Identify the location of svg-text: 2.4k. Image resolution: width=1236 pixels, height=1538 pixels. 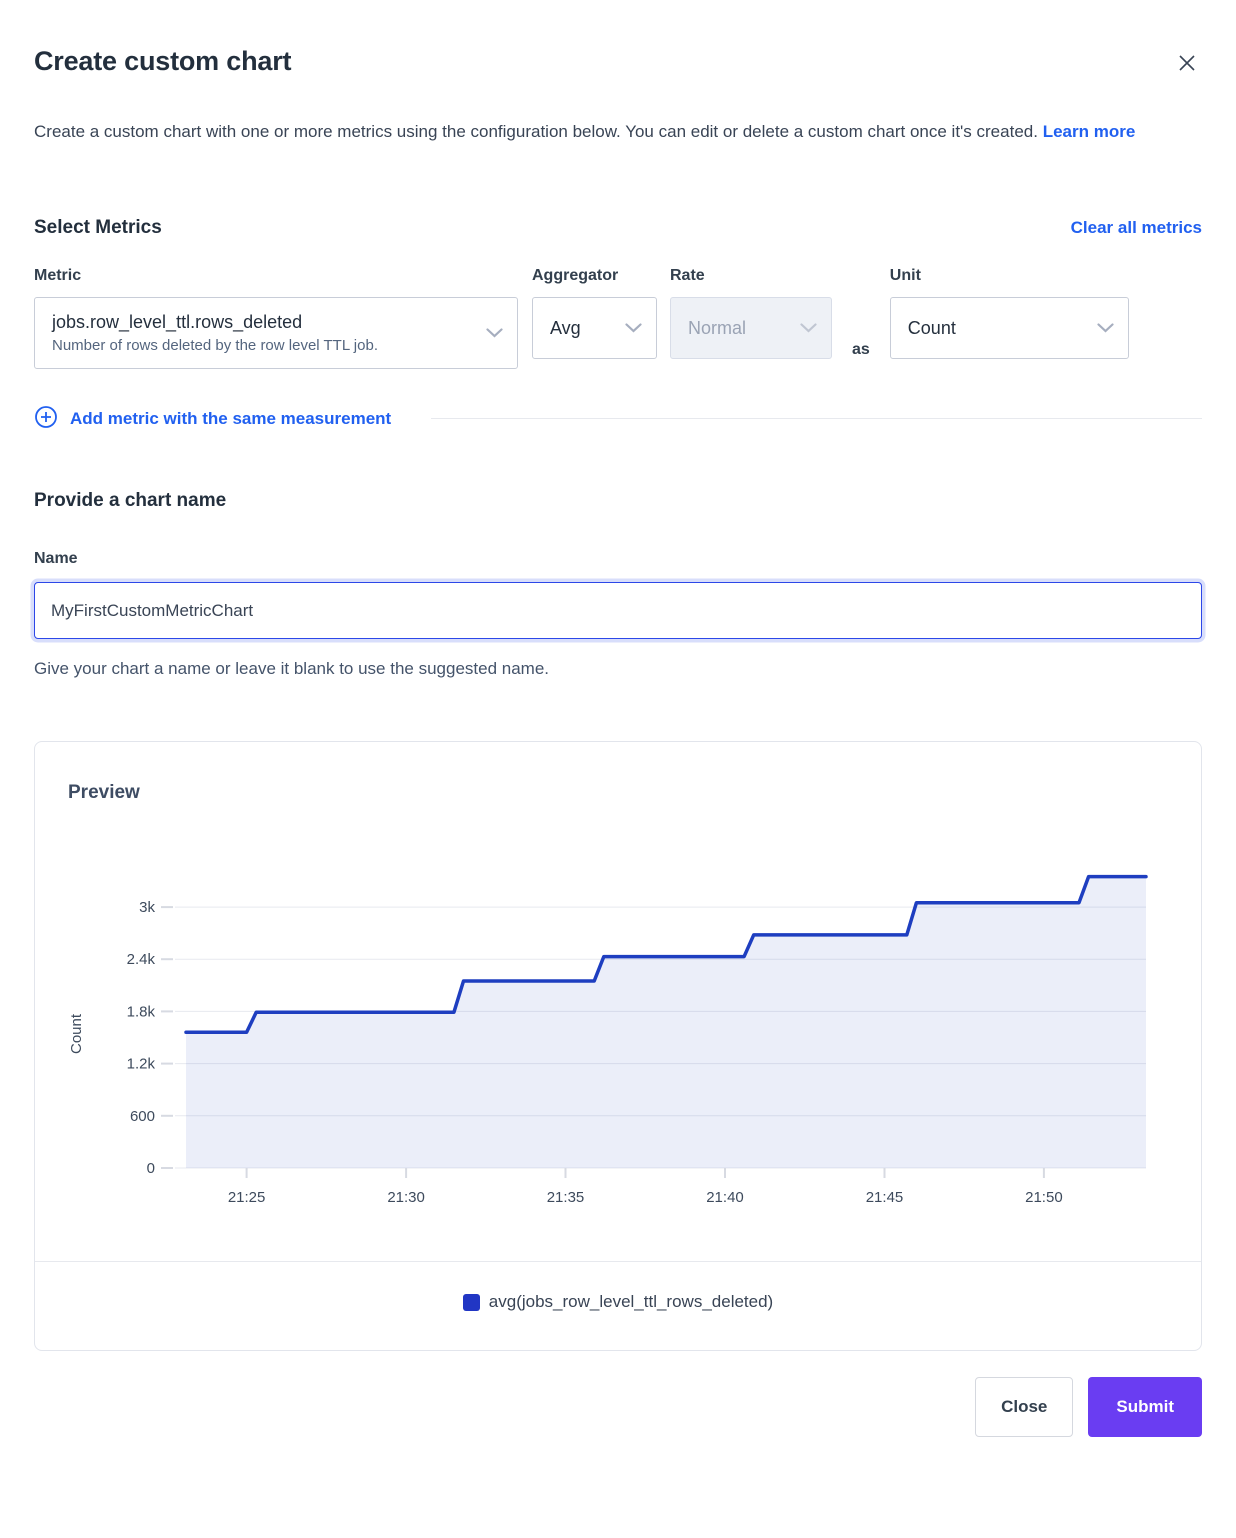
(141, 959).